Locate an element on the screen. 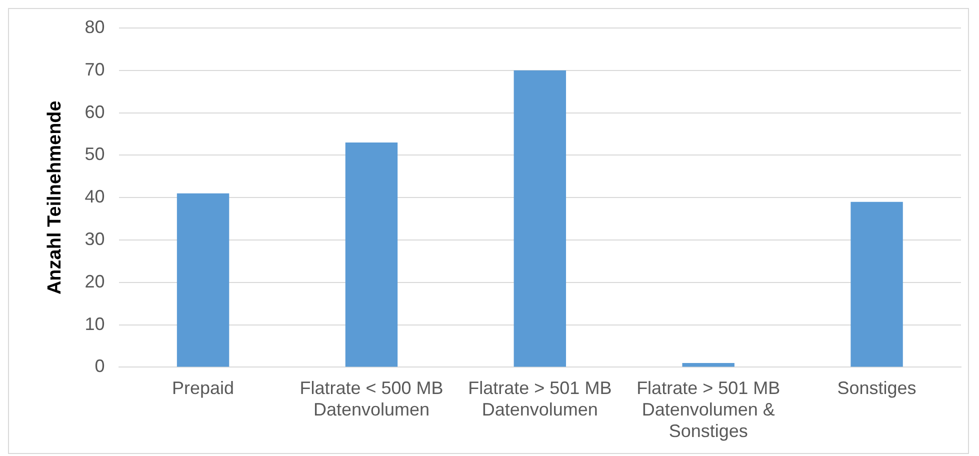  x-tick-label: Flatrate > 501 MB Datenvolumen & Sonstiges is located at coordinates (708, 410).